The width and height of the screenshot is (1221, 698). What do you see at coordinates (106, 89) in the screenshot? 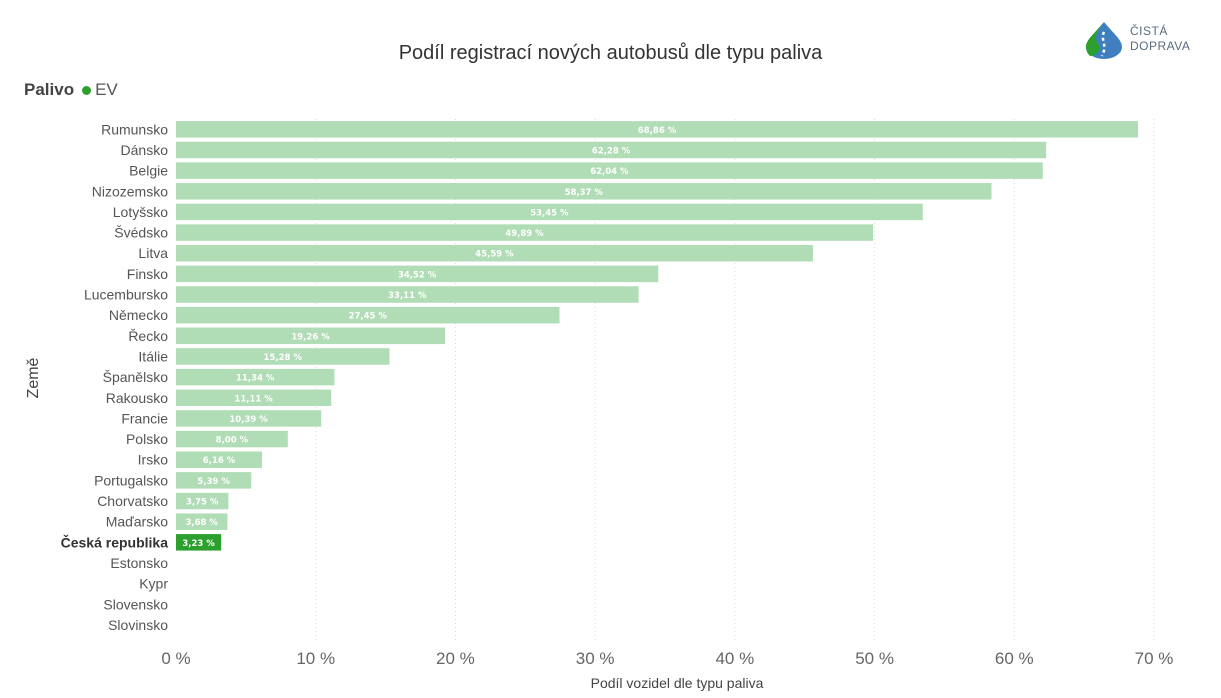
I see `legend-item-ev: EV` at bounding box center [106, 89].